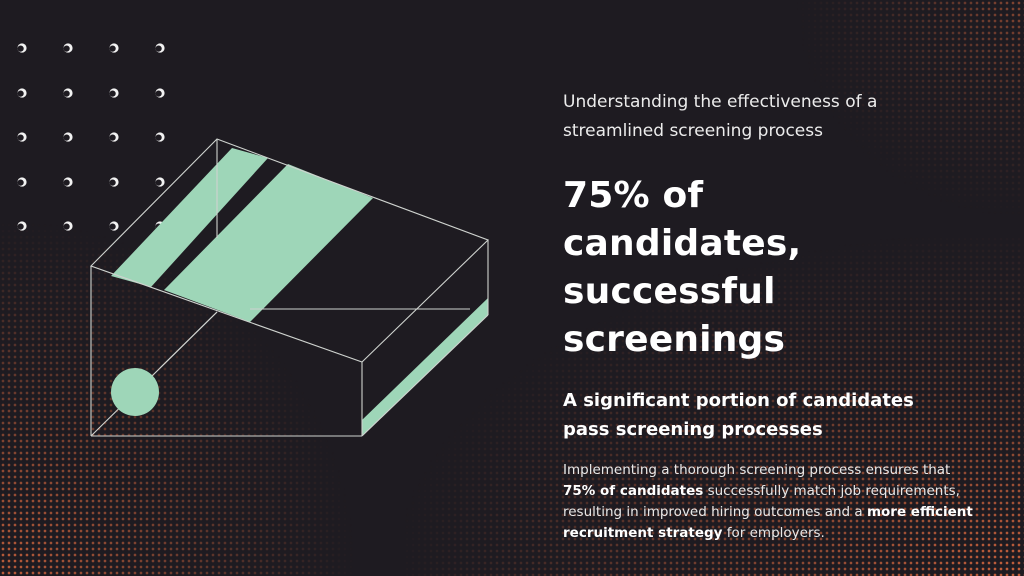 The image size is (1024, 576). What do you see at coordinates (91, 137) in the screenshot?
I see `ring-dot-grid-icon` at bounding box center [91, 137].